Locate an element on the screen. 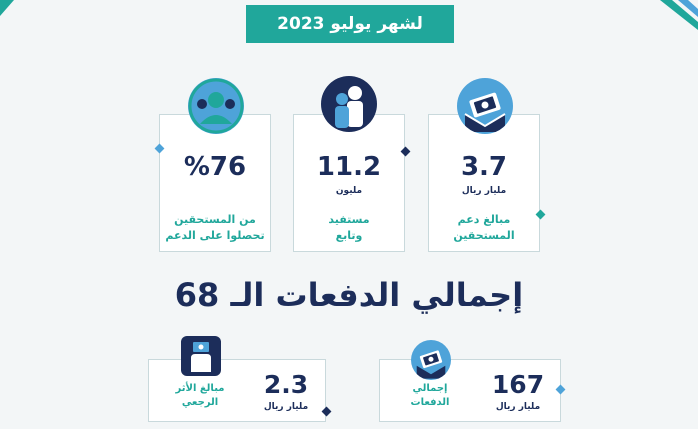 The width and height of the screenshot is (698, 429). stat-desc-line1: مستفيد is located at coordinates (349, 219).